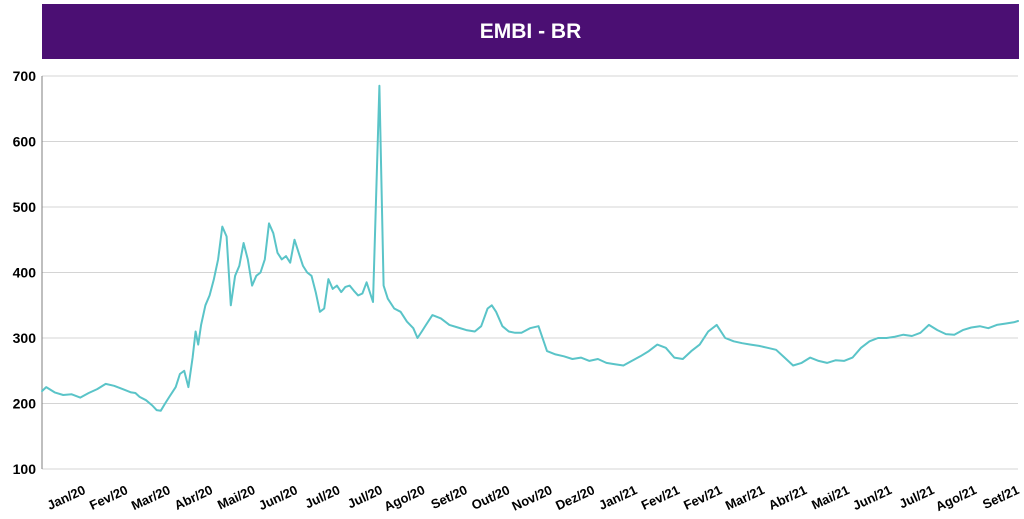 This screenshot has width=1024, height=519. What do you see at coordinates (25, 76) in the screenshot?
I see `y-tick-label: 700` at bounding box center [25, 76].